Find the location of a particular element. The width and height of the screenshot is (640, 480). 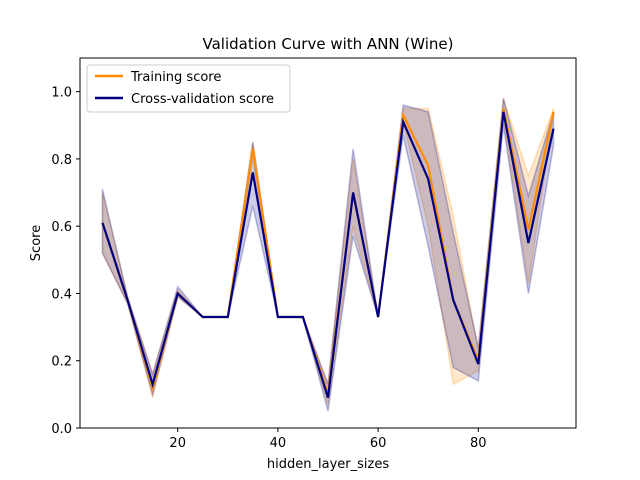

y-axis-label: Score is located at coordinates (36, 243).